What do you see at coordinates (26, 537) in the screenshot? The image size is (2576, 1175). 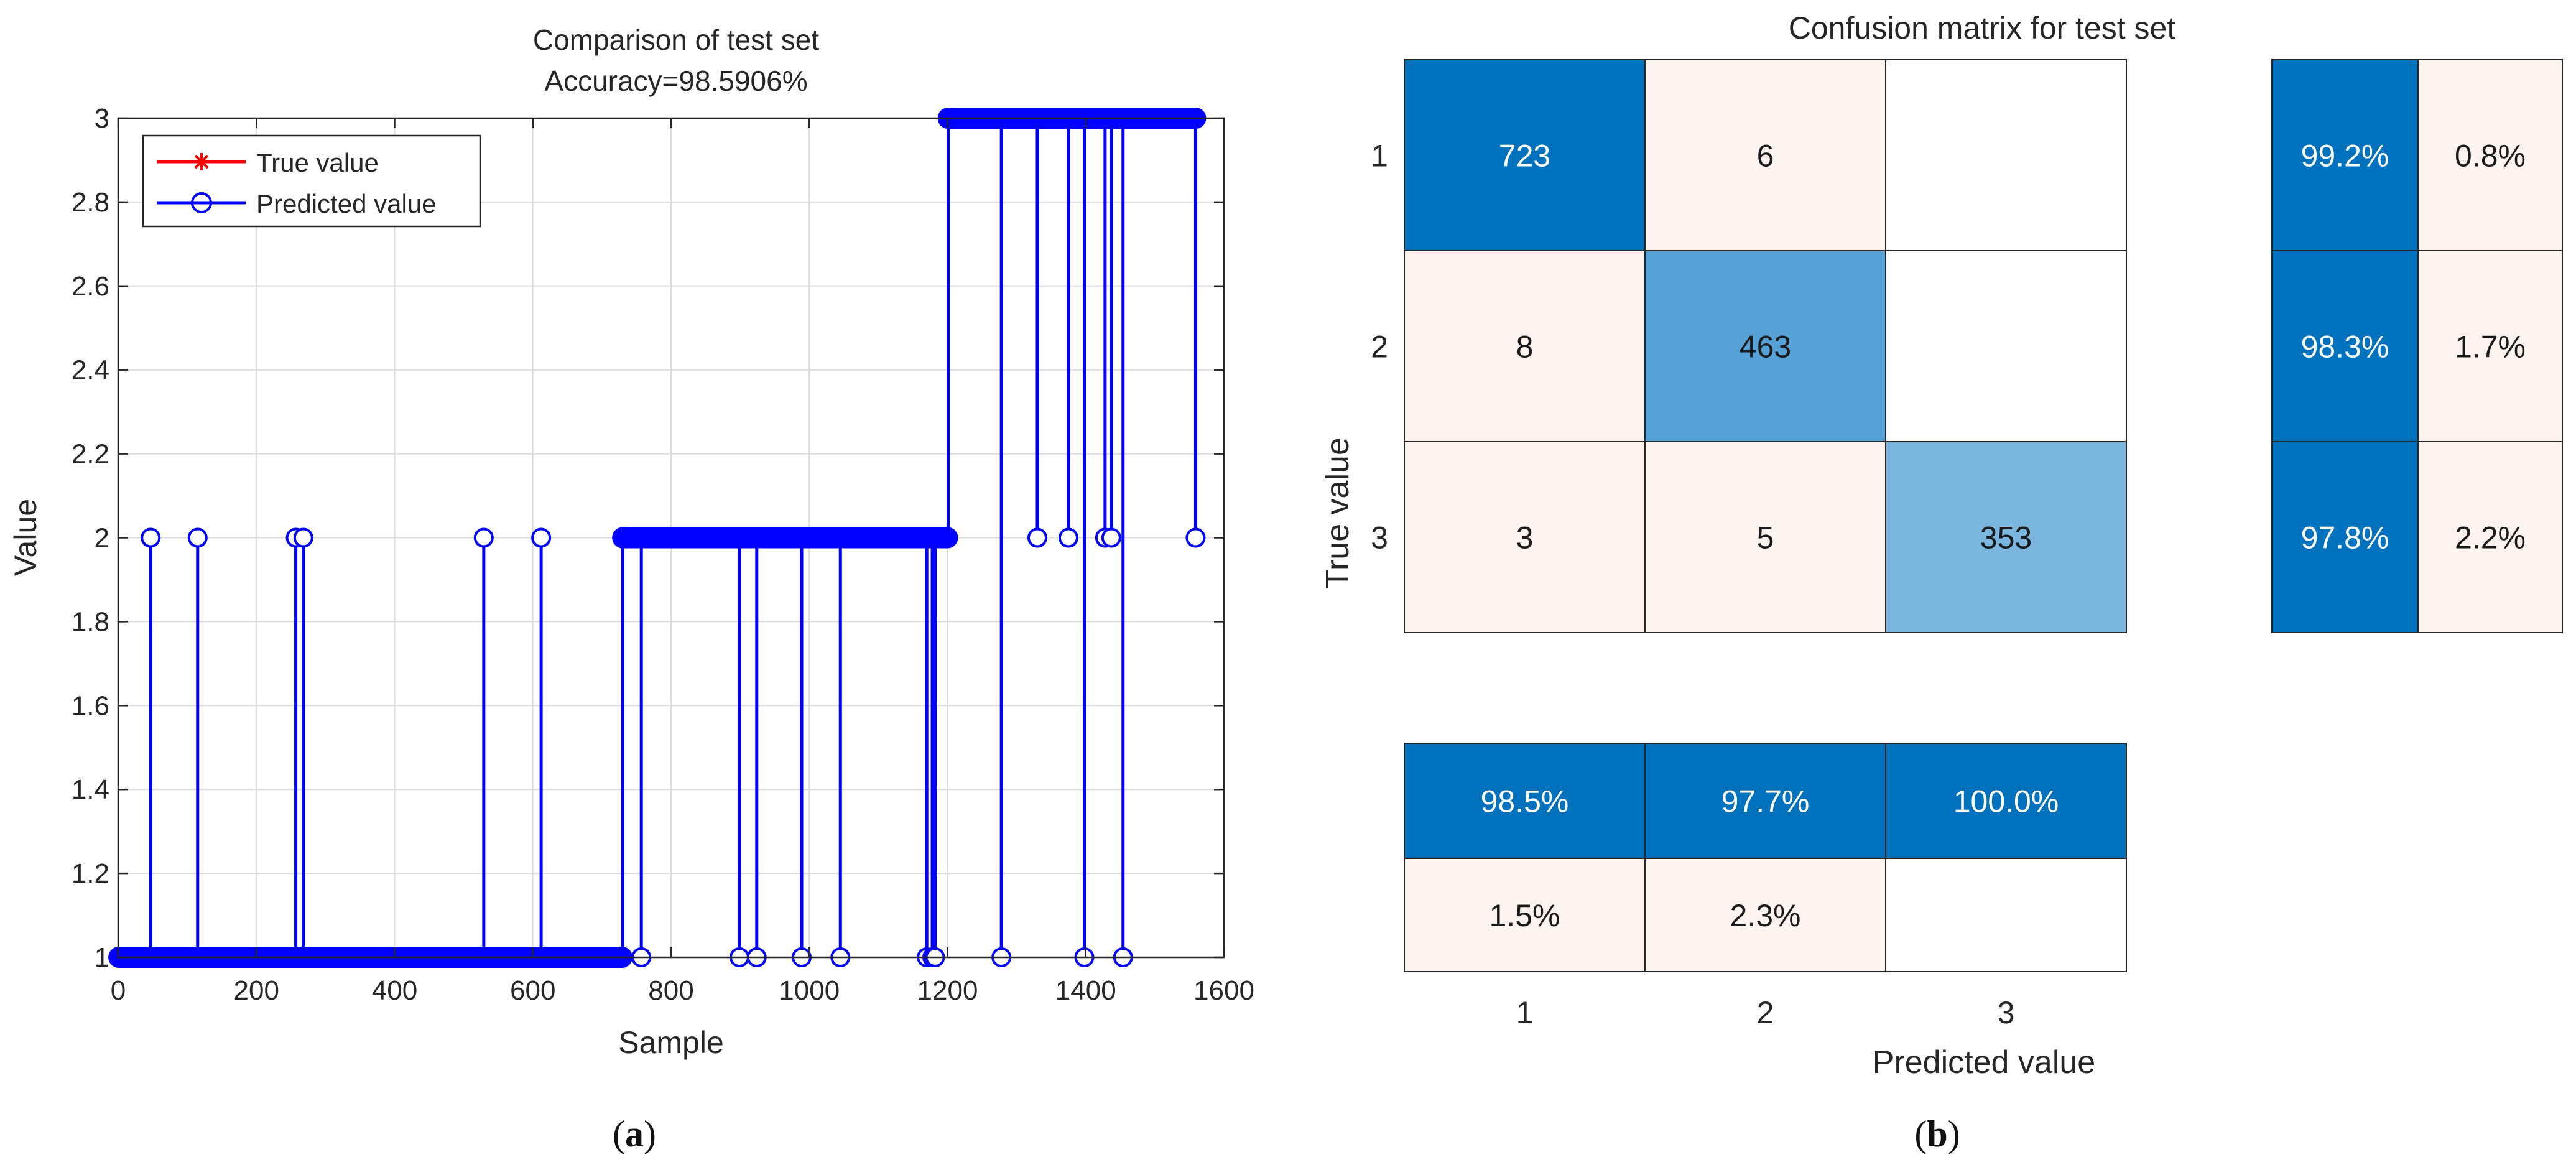 I see `line-chart-ylabel: Value` at bounding box center [26, 537].